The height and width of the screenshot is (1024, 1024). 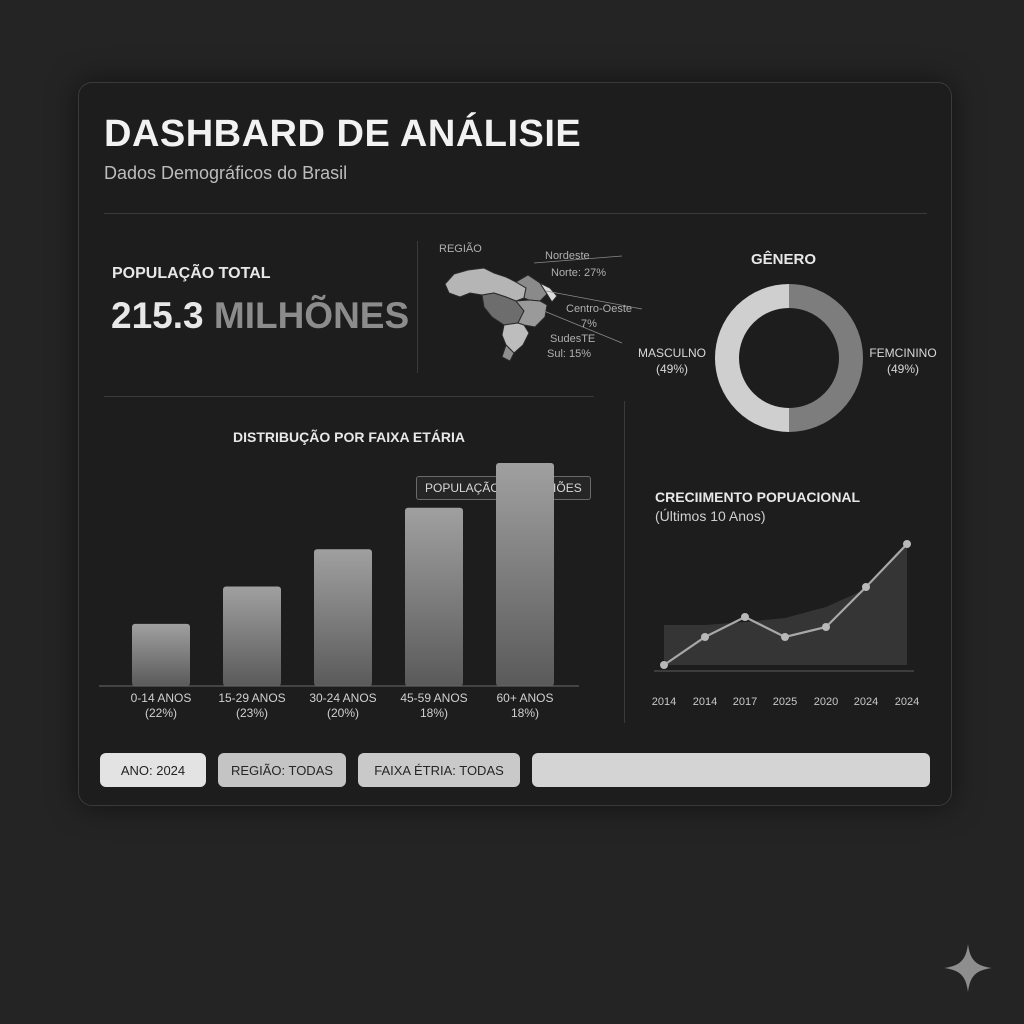 I want to click on bar-label-2: 30-24 ANOS (20%), so click(x=343, y=706).